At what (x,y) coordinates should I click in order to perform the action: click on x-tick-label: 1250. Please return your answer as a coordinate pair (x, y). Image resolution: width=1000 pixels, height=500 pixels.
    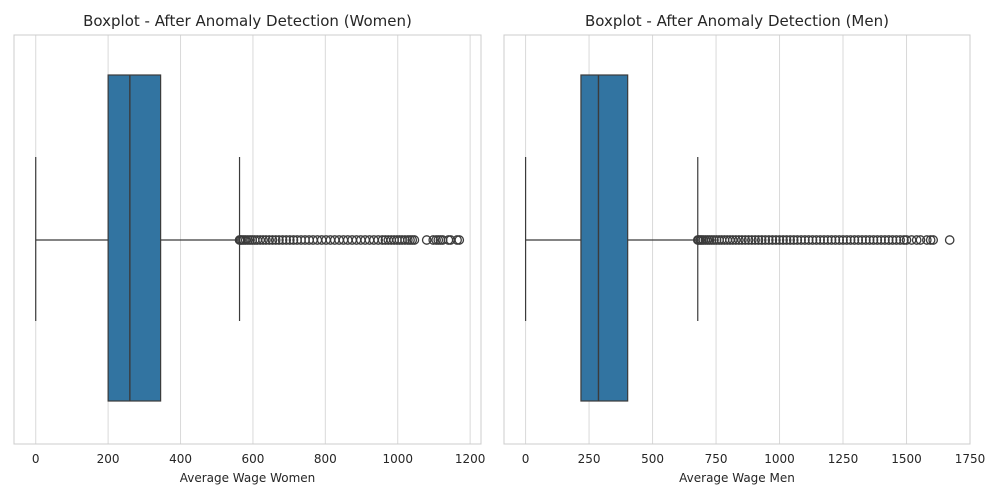
    Looking at the image, I should click on (843, 459).